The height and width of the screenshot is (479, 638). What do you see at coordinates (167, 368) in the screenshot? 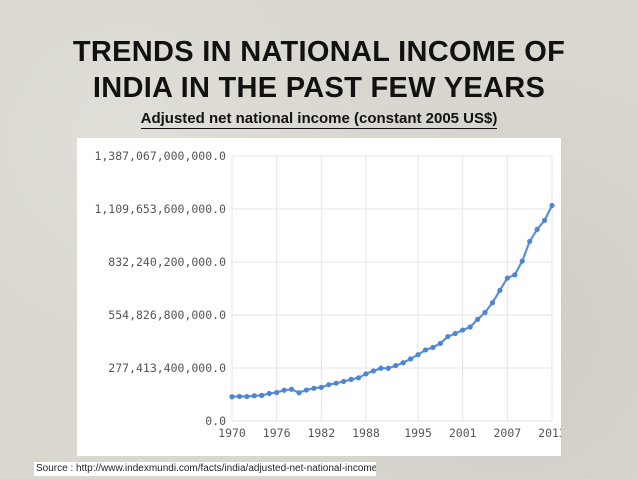
I see `y-tick-label: 277,413,400,000.0` at bounding box center [167, 368].